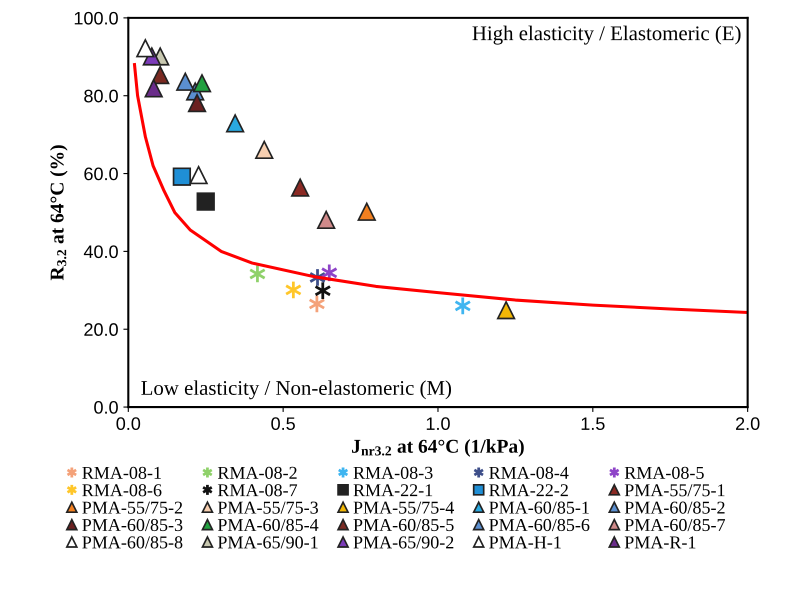 The width and height of the screenshot is (792, 596). I want to click on legend-label: RMA-22-2, so click(528, 490).